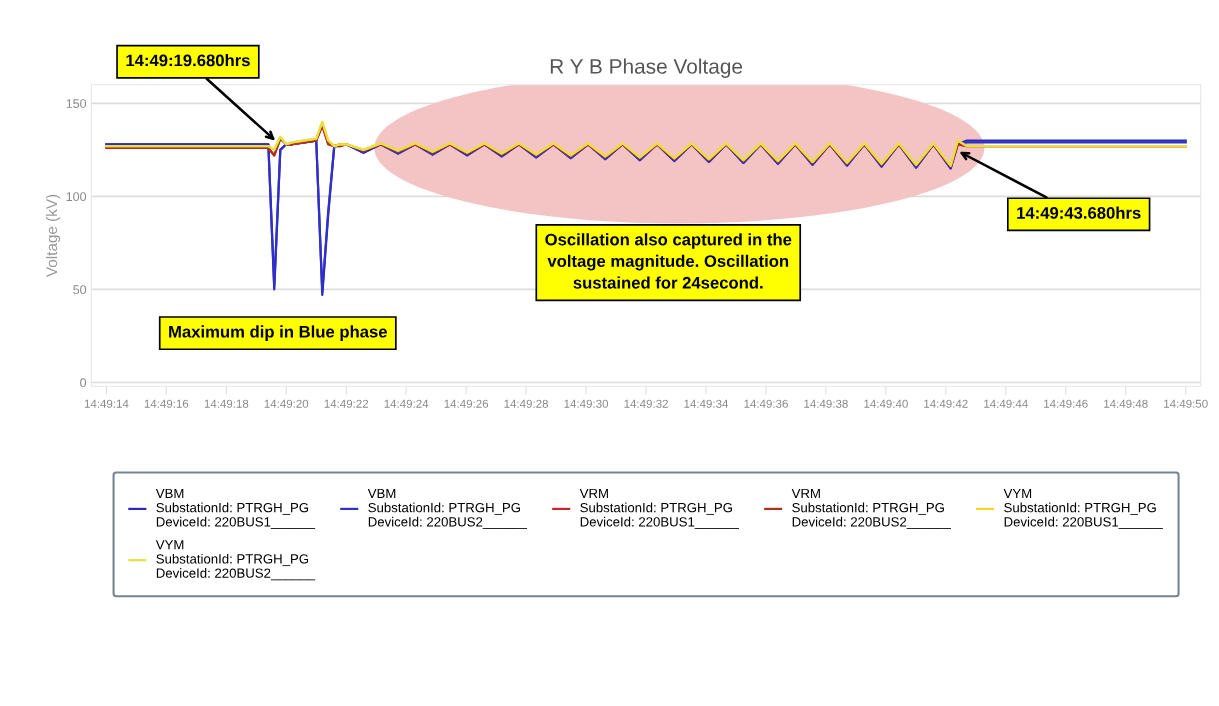  Describe the element at coordinates (1066, 403) in the screenshot. I see `x-tick-label: 14:49:46` at that location.